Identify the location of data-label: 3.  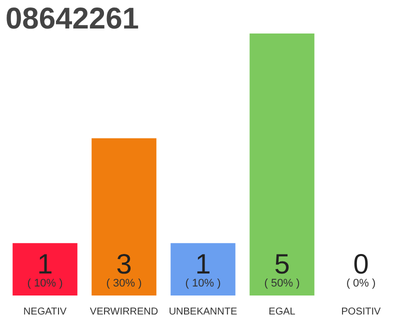
(124, 264).